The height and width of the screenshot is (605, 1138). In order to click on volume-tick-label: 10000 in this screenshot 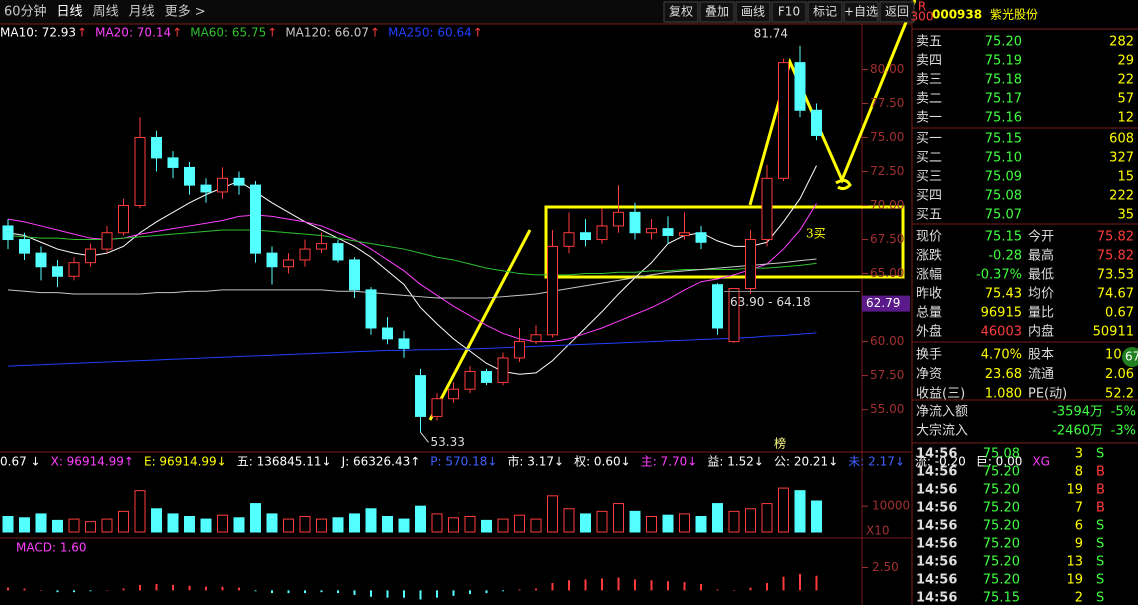, I will do `click(891, 506)`.